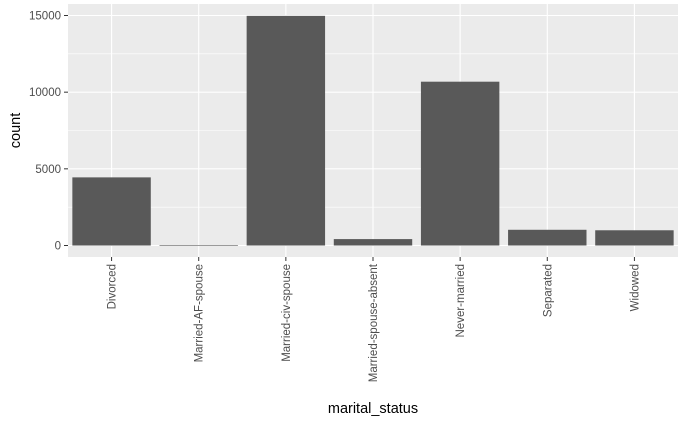  What do you see at coordinates (198, 245) in the screenshot?
I see `bar-married-af-spouse` at bounding box center [198, 245].